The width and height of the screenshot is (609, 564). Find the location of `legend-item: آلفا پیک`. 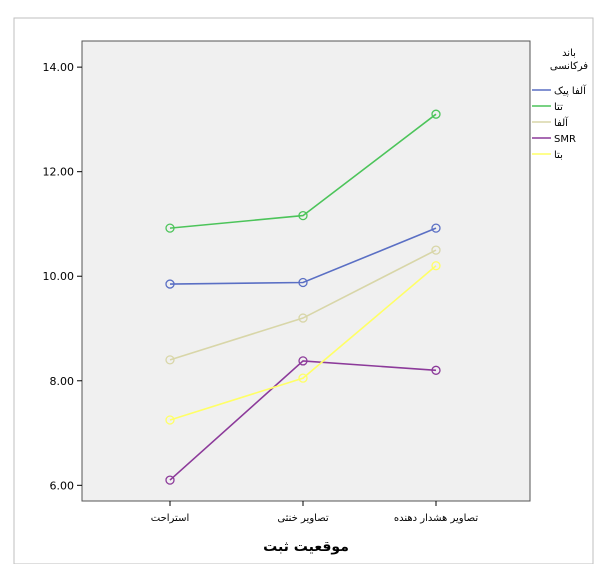

legend-item: آلفا پیک is located at coordinates (559, 90).